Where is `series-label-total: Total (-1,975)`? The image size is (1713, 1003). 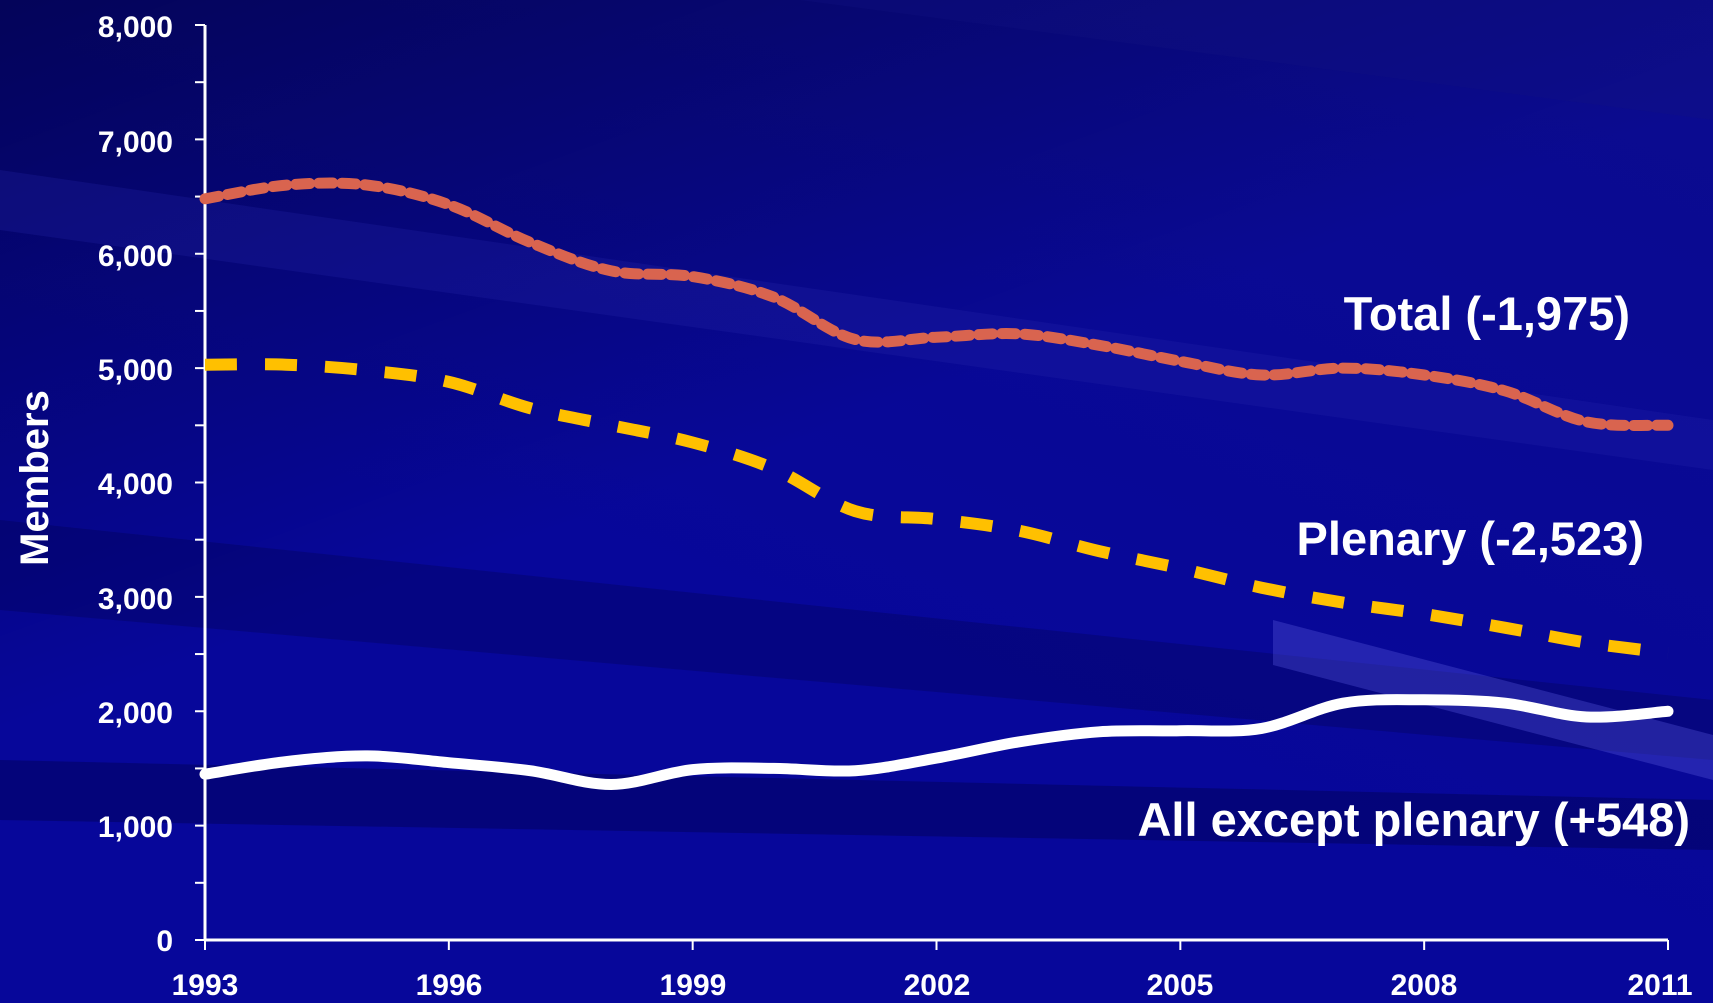 series-label-total: Total (-1,975) is located at coordinates (1487, 313).